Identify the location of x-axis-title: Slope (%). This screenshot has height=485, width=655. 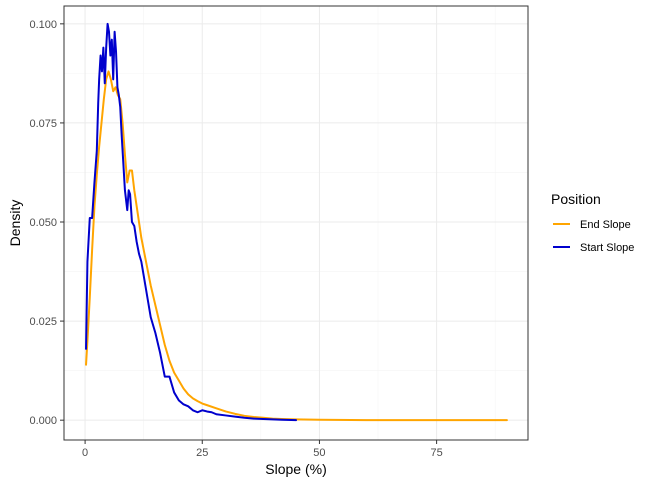
(295, 469).